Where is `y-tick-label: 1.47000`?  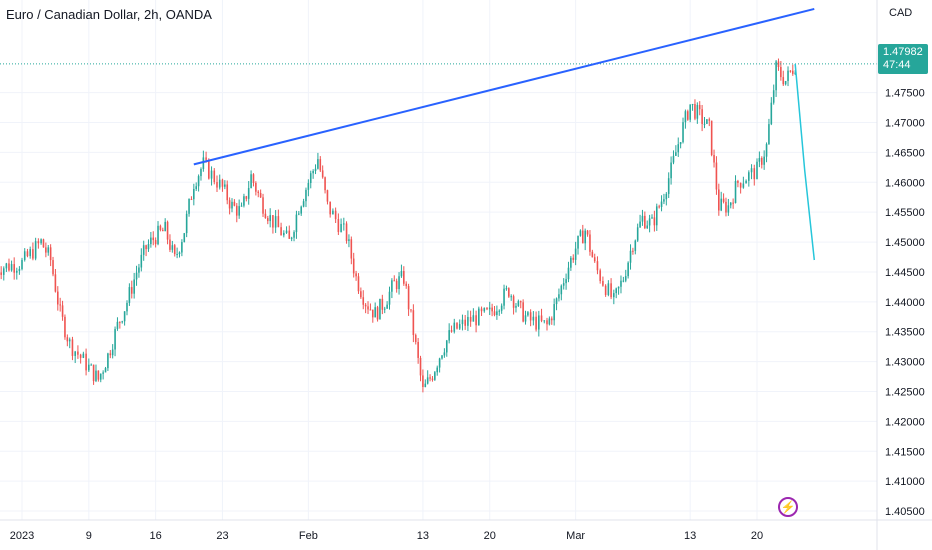 y-tick-label: 1.47000 is located at coordinates (905, 124).